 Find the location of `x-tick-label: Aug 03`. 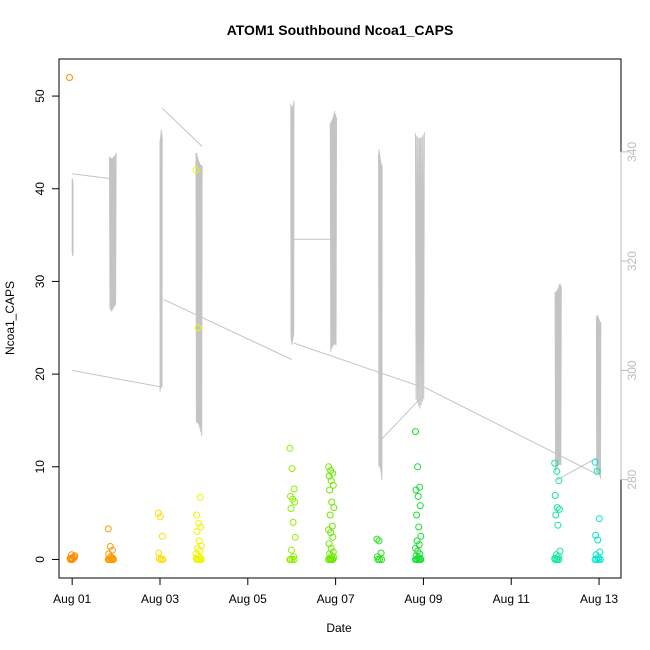

x-tick-label: Aug 03 is located at coordinates (160, 599).